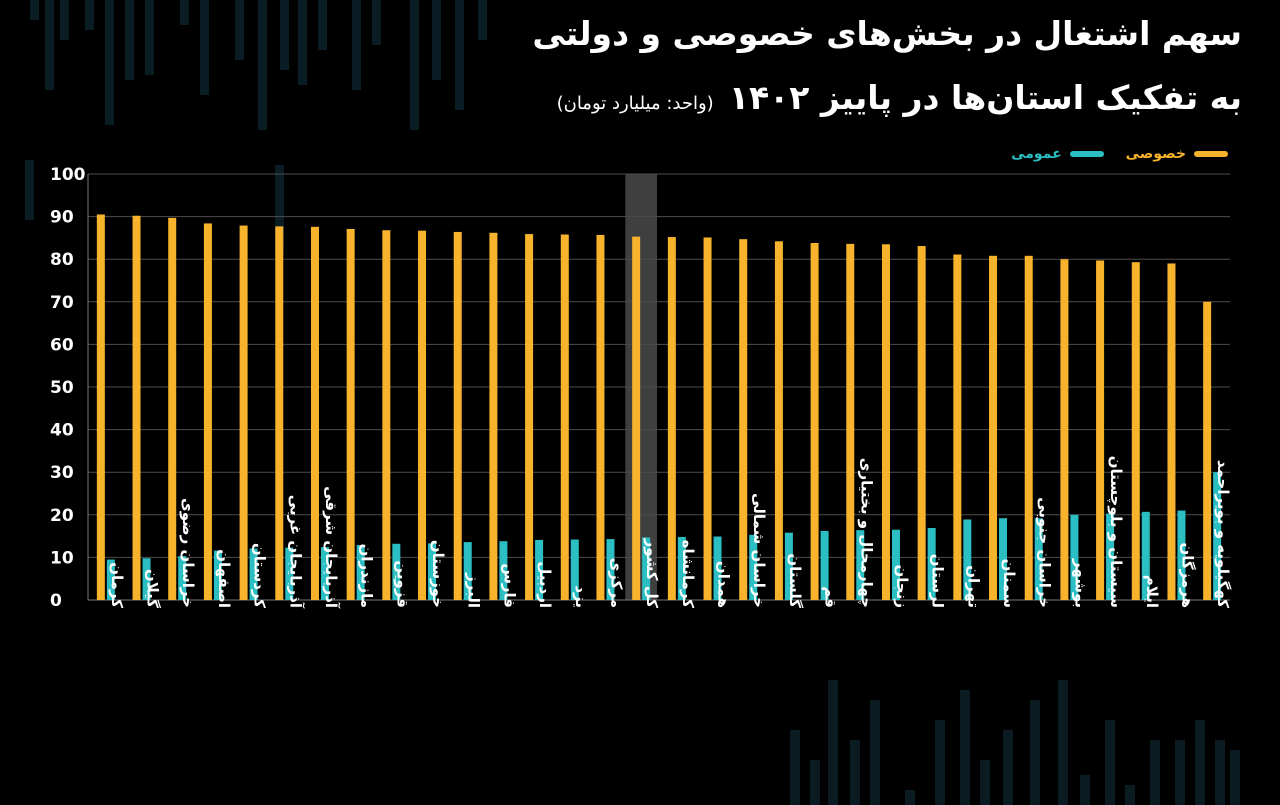 The width and height of the screenshot is (1280, 805). Describe the element at coordinates (509, 585) in the screenshot. I see `x-category-label: فارس` at that location.